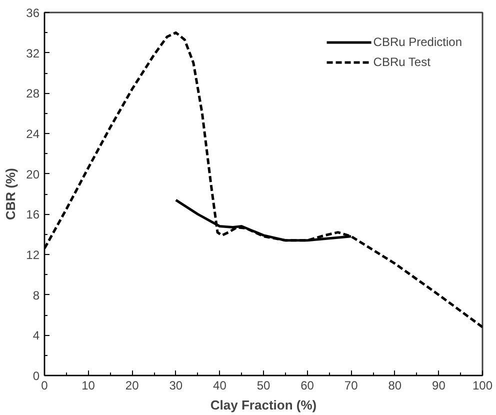  I want to click on y-tick-label: 24, so click(33, 134).